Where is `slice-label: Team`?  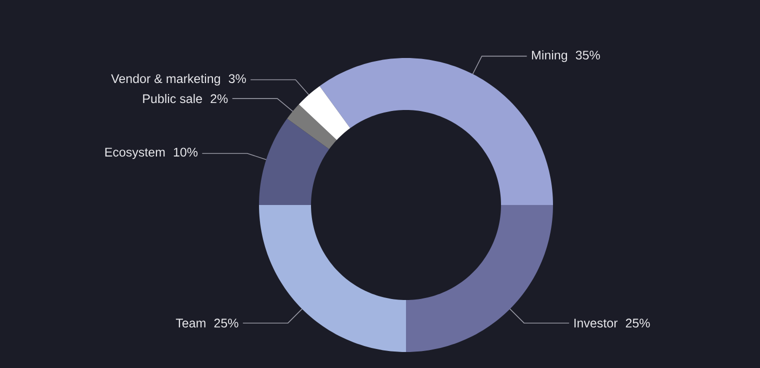 slice-label: Team is located at coordinates (191, 323).